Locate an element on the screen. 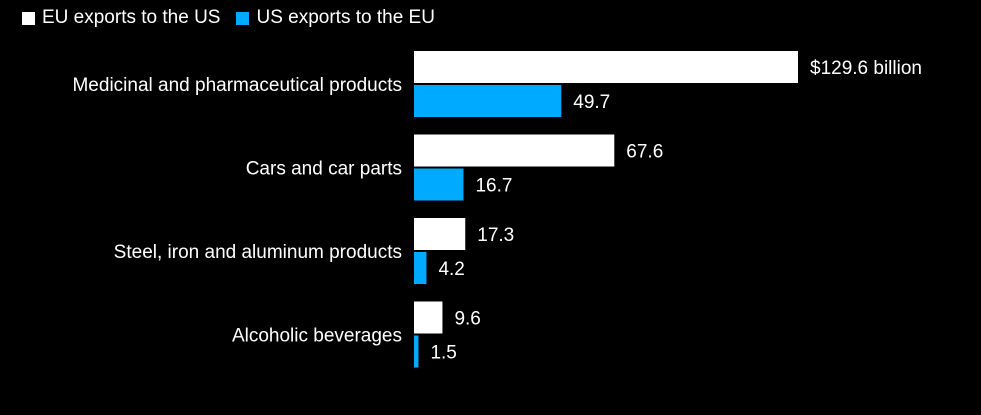  data-label-eu-cars-and-car-parts: 67.6 is located at coordinates (644, 152).